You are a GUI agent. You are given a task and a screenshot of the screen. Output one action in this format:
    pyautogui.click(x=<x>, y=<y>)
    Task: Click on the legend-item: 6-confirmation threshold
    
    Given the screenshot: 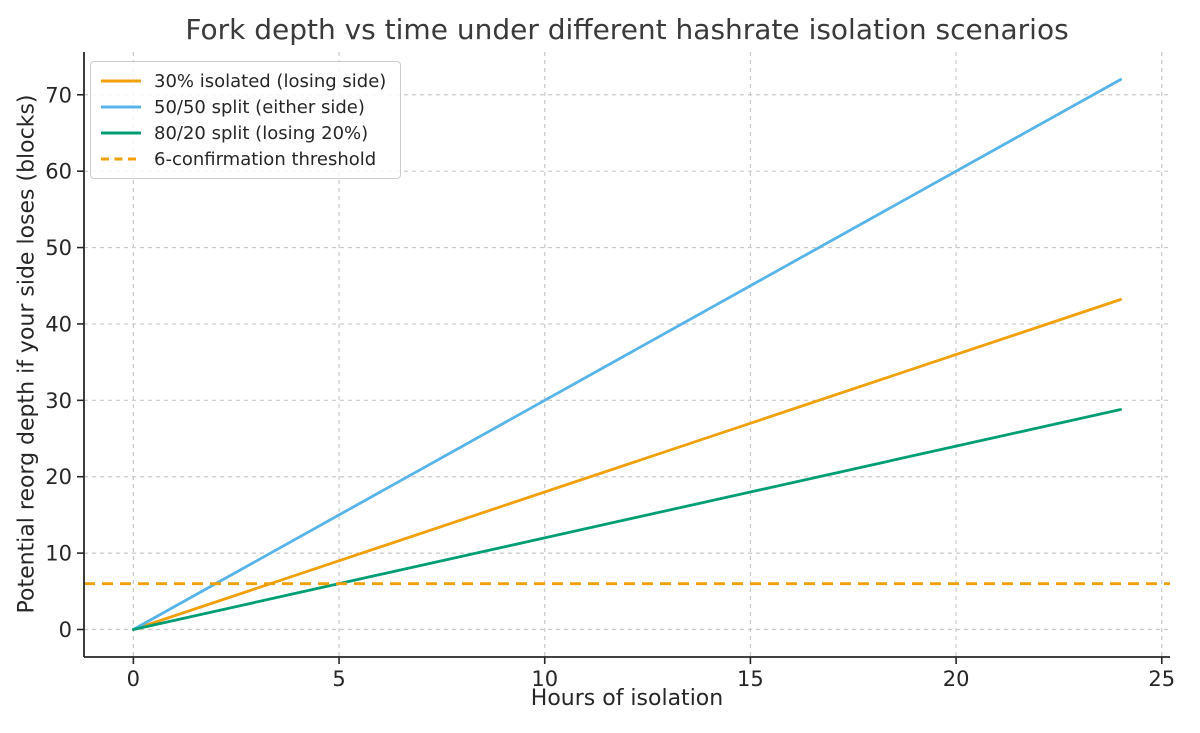 What is the action you would take?
    pyautogui.click(x=243, y=159)
    